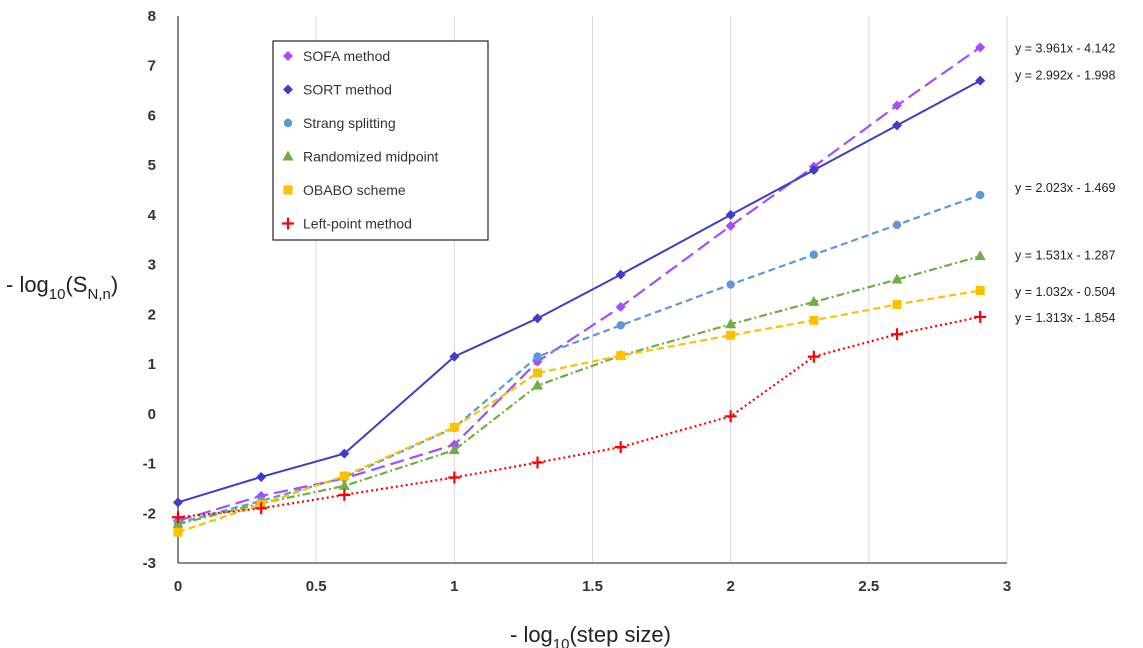  What do you see at coordinates (288, 190) in the screenshot?
I see `legend-marker-obabo-scheme` at bounding box center [288, 190].